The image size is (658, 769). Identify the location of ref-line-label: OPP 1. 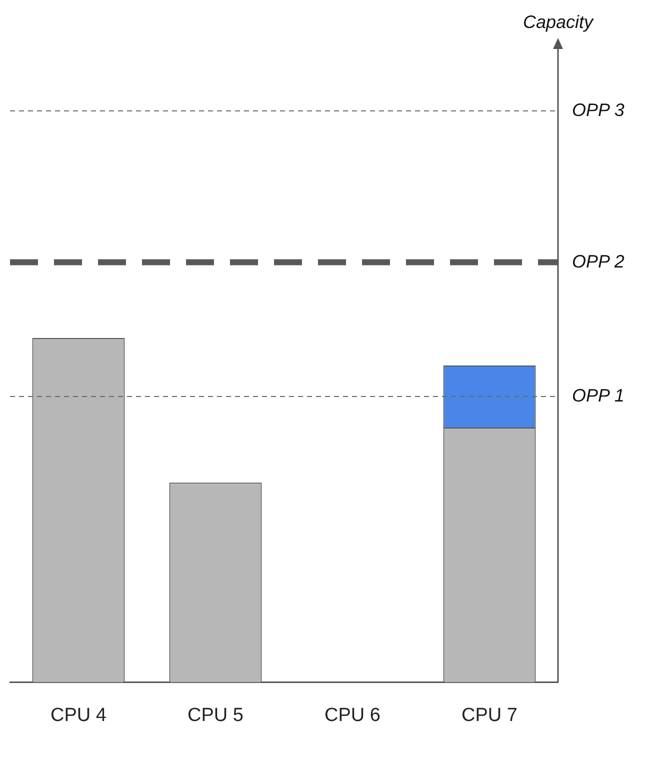
(598, 396).